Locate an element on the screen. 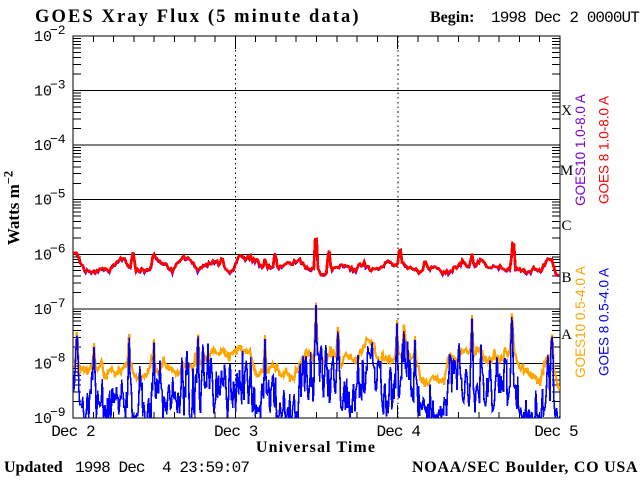 The width and height of the screenshot is (640, 480). svg-text: −2 is located at coordinates (58, 30).